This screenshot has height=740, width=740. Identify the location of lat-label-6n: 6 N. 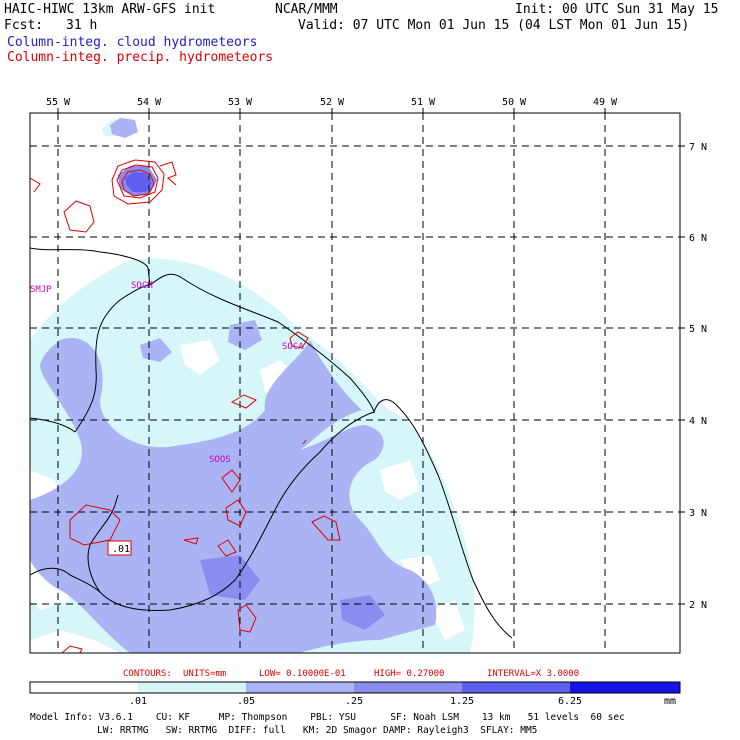
(698, 238).